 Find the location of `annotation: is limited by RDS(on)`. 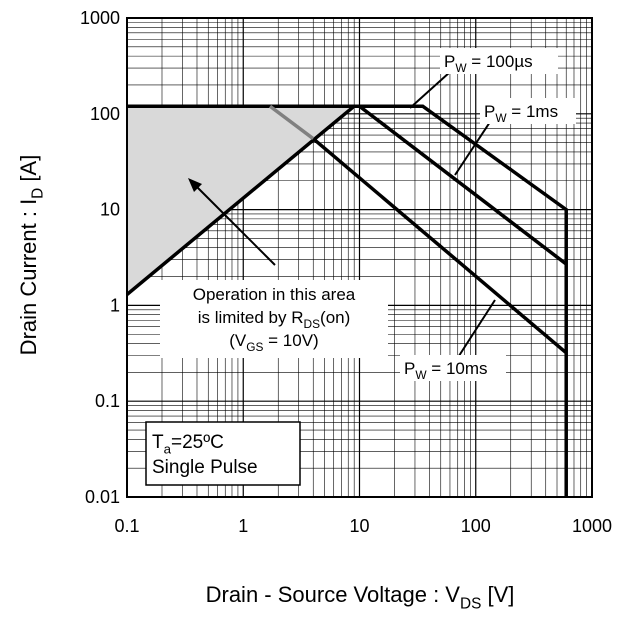

annotation: is limited by RDS(on) is located at coordinates (274, 319).